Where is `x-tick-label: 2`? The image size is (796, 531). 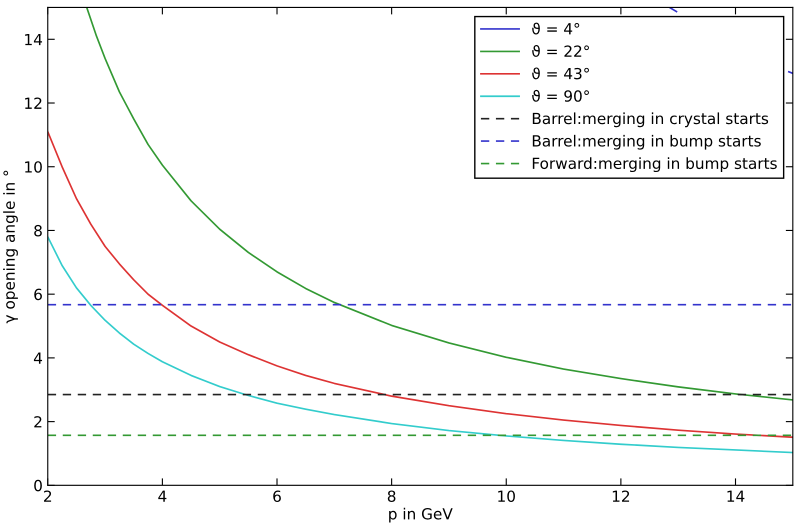
x-tick-label: 2 is located at coordinates (48, 496).